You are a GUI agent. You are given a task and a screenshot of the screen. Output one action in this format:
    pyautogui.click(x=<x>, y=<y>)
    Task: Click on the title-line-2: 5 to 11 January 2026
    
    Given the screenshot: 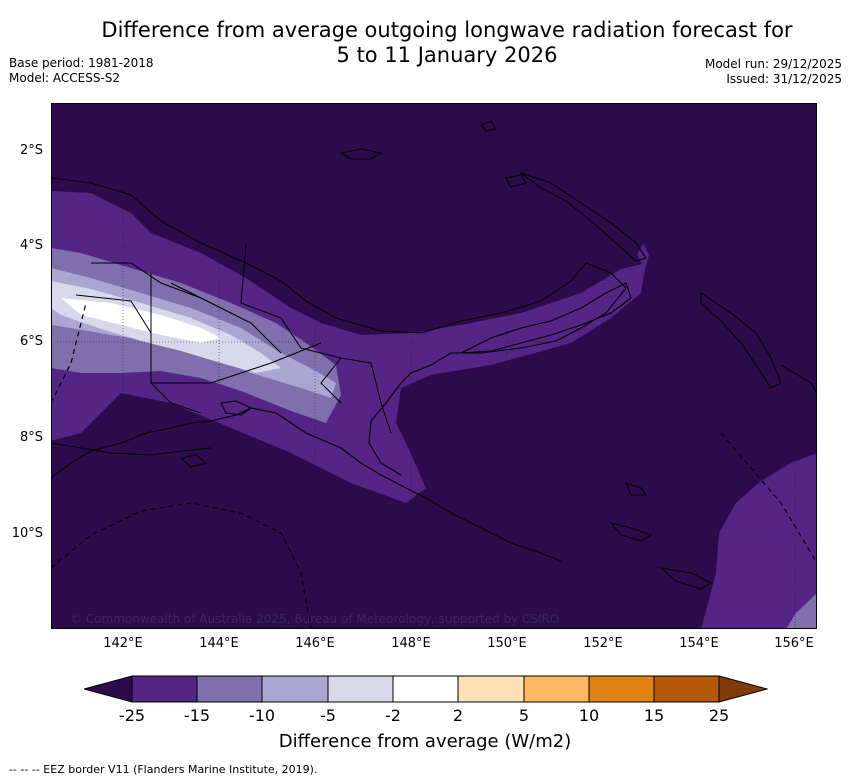 What is the action you would take?
    pyautogui.click(x=447, y=55)
    